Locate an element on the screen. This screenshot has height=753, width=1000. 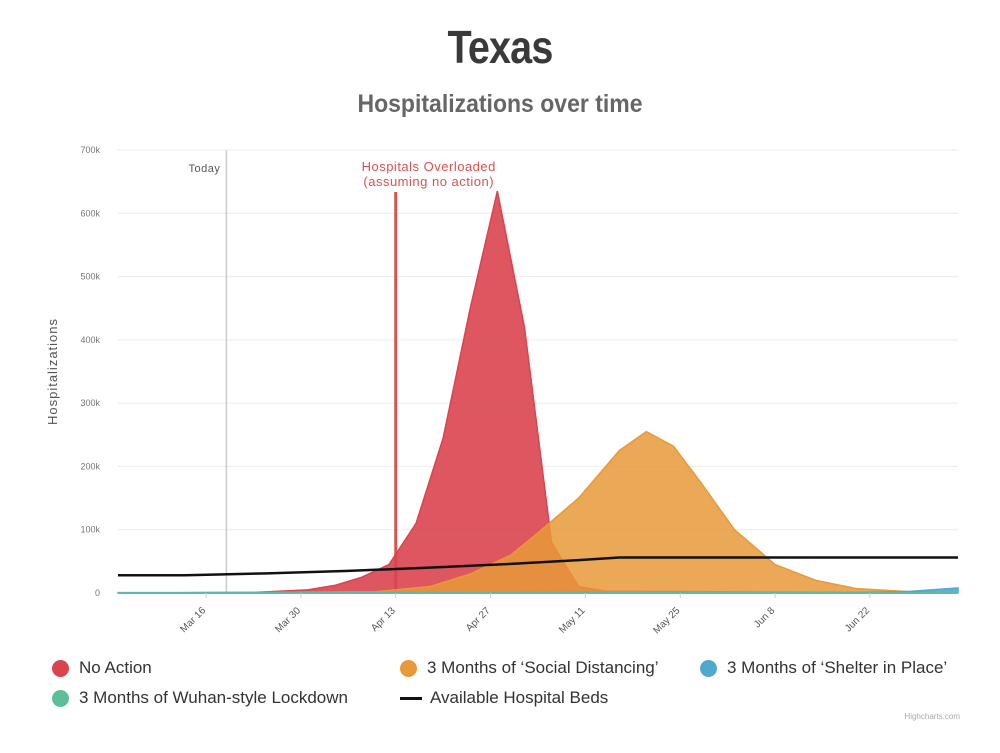
chart-subtitle: Hospitalizations over time is located at coordinates (500, 104).